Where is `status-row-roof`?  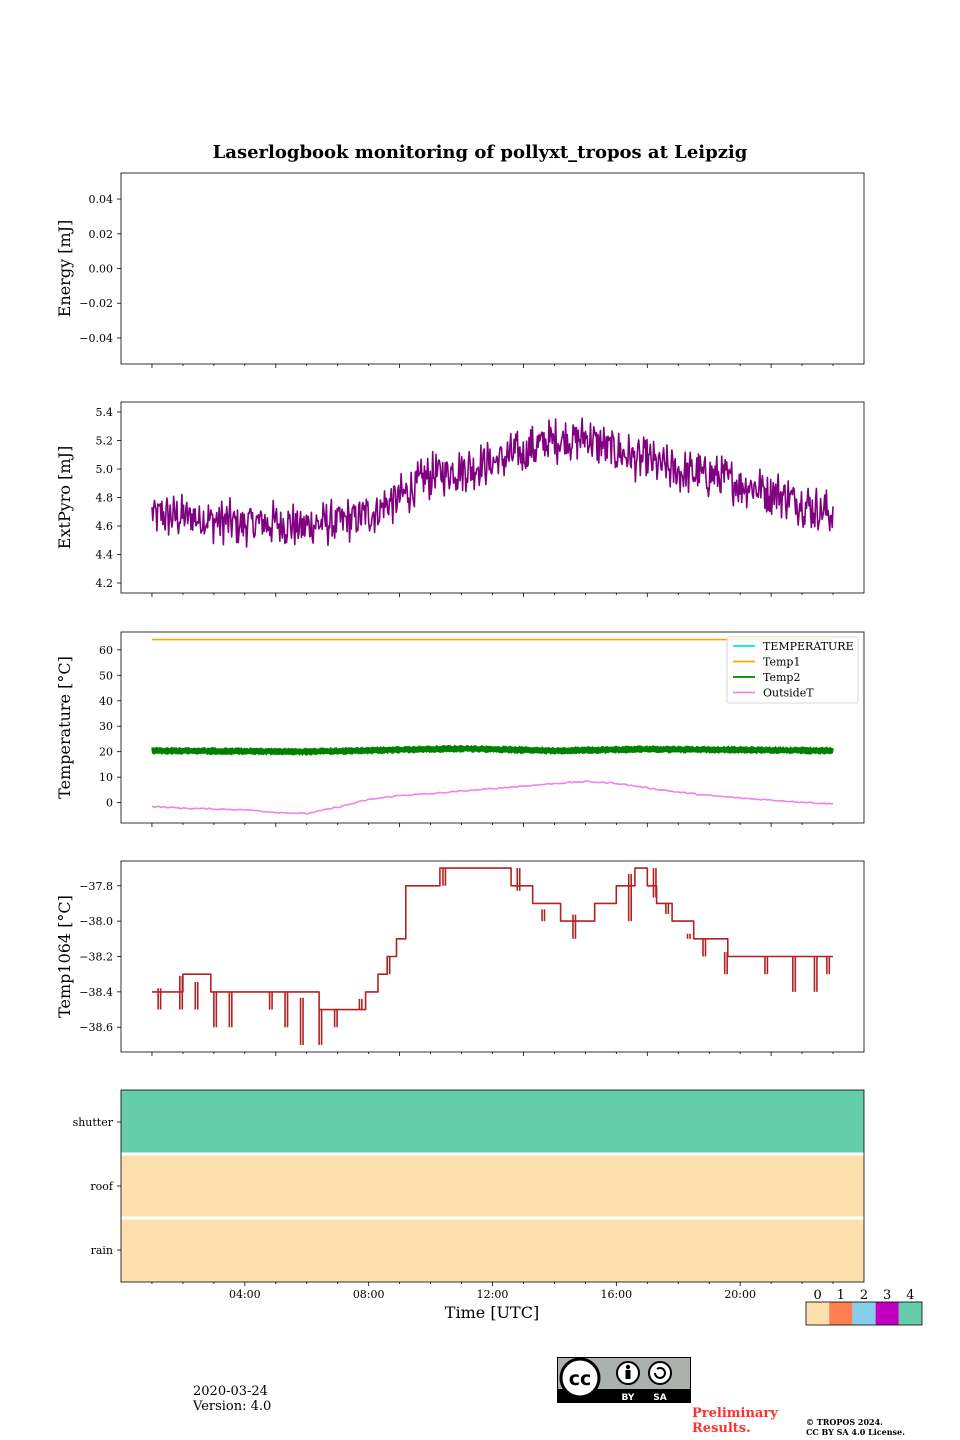 status-row-roof is located at coordinates (492, 1186).